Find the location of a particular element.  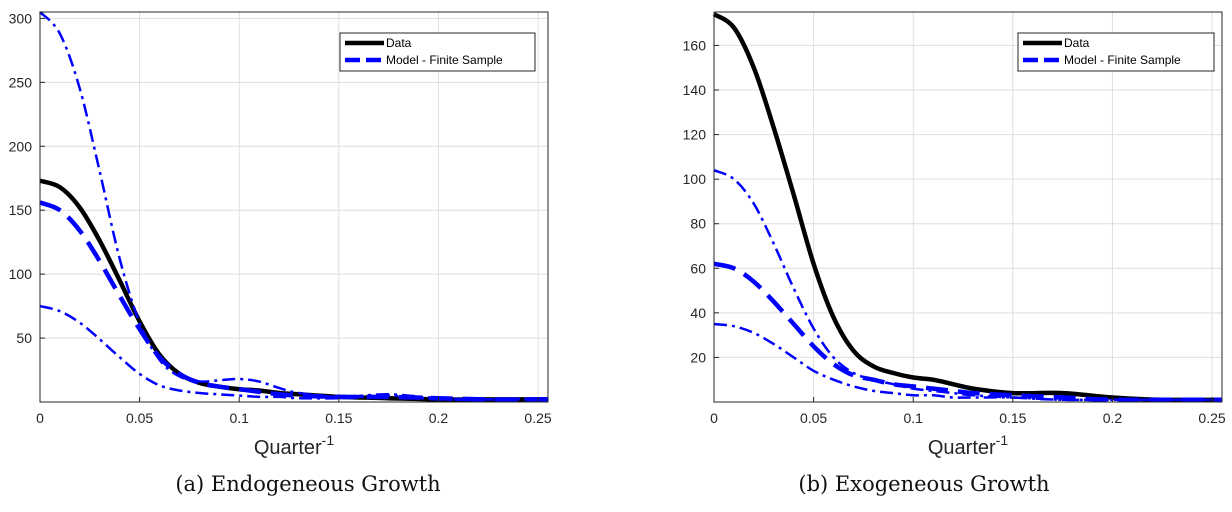

y-tick-label: 300 is located at coordinates (21, 18).